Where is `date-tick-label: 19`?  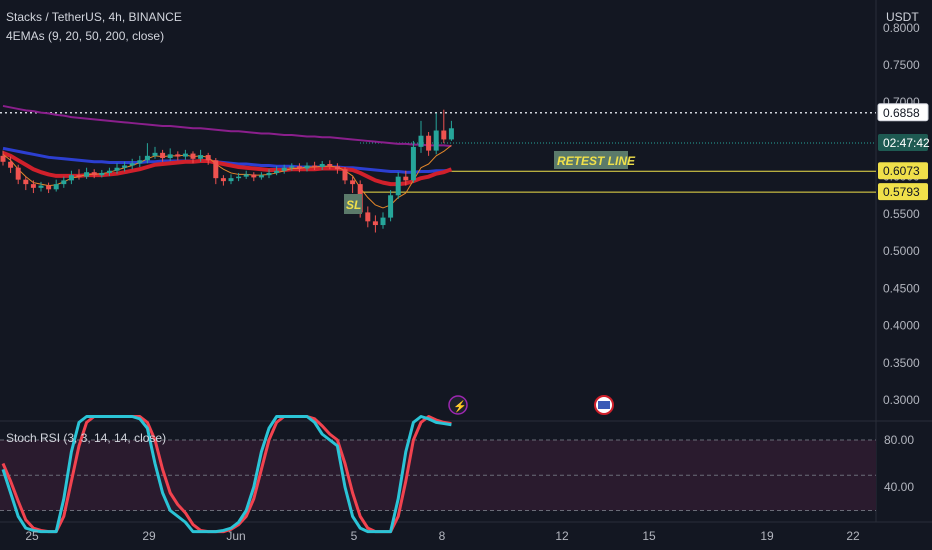
date-tick-label: 19 is located at coordinates (767, 536).